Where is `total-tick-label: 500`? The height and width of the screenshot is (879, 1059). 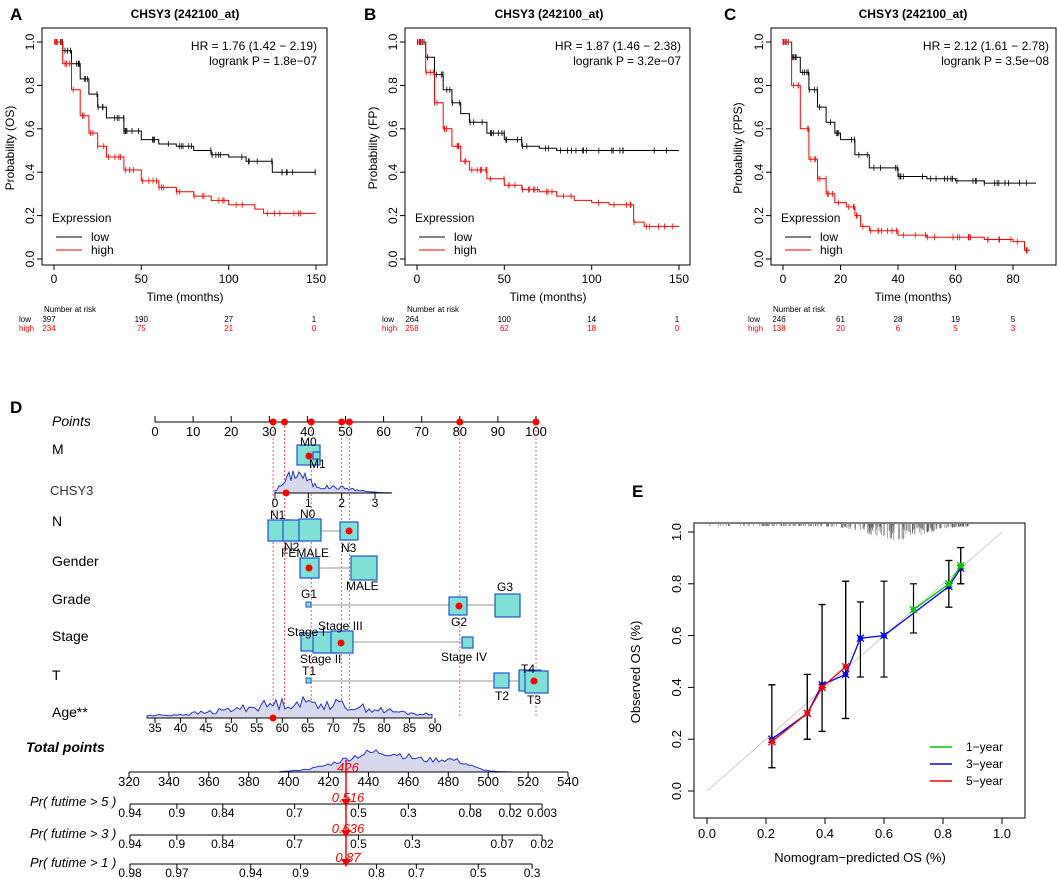
total-tick-label: 500 is located at coordinates (488, 781).